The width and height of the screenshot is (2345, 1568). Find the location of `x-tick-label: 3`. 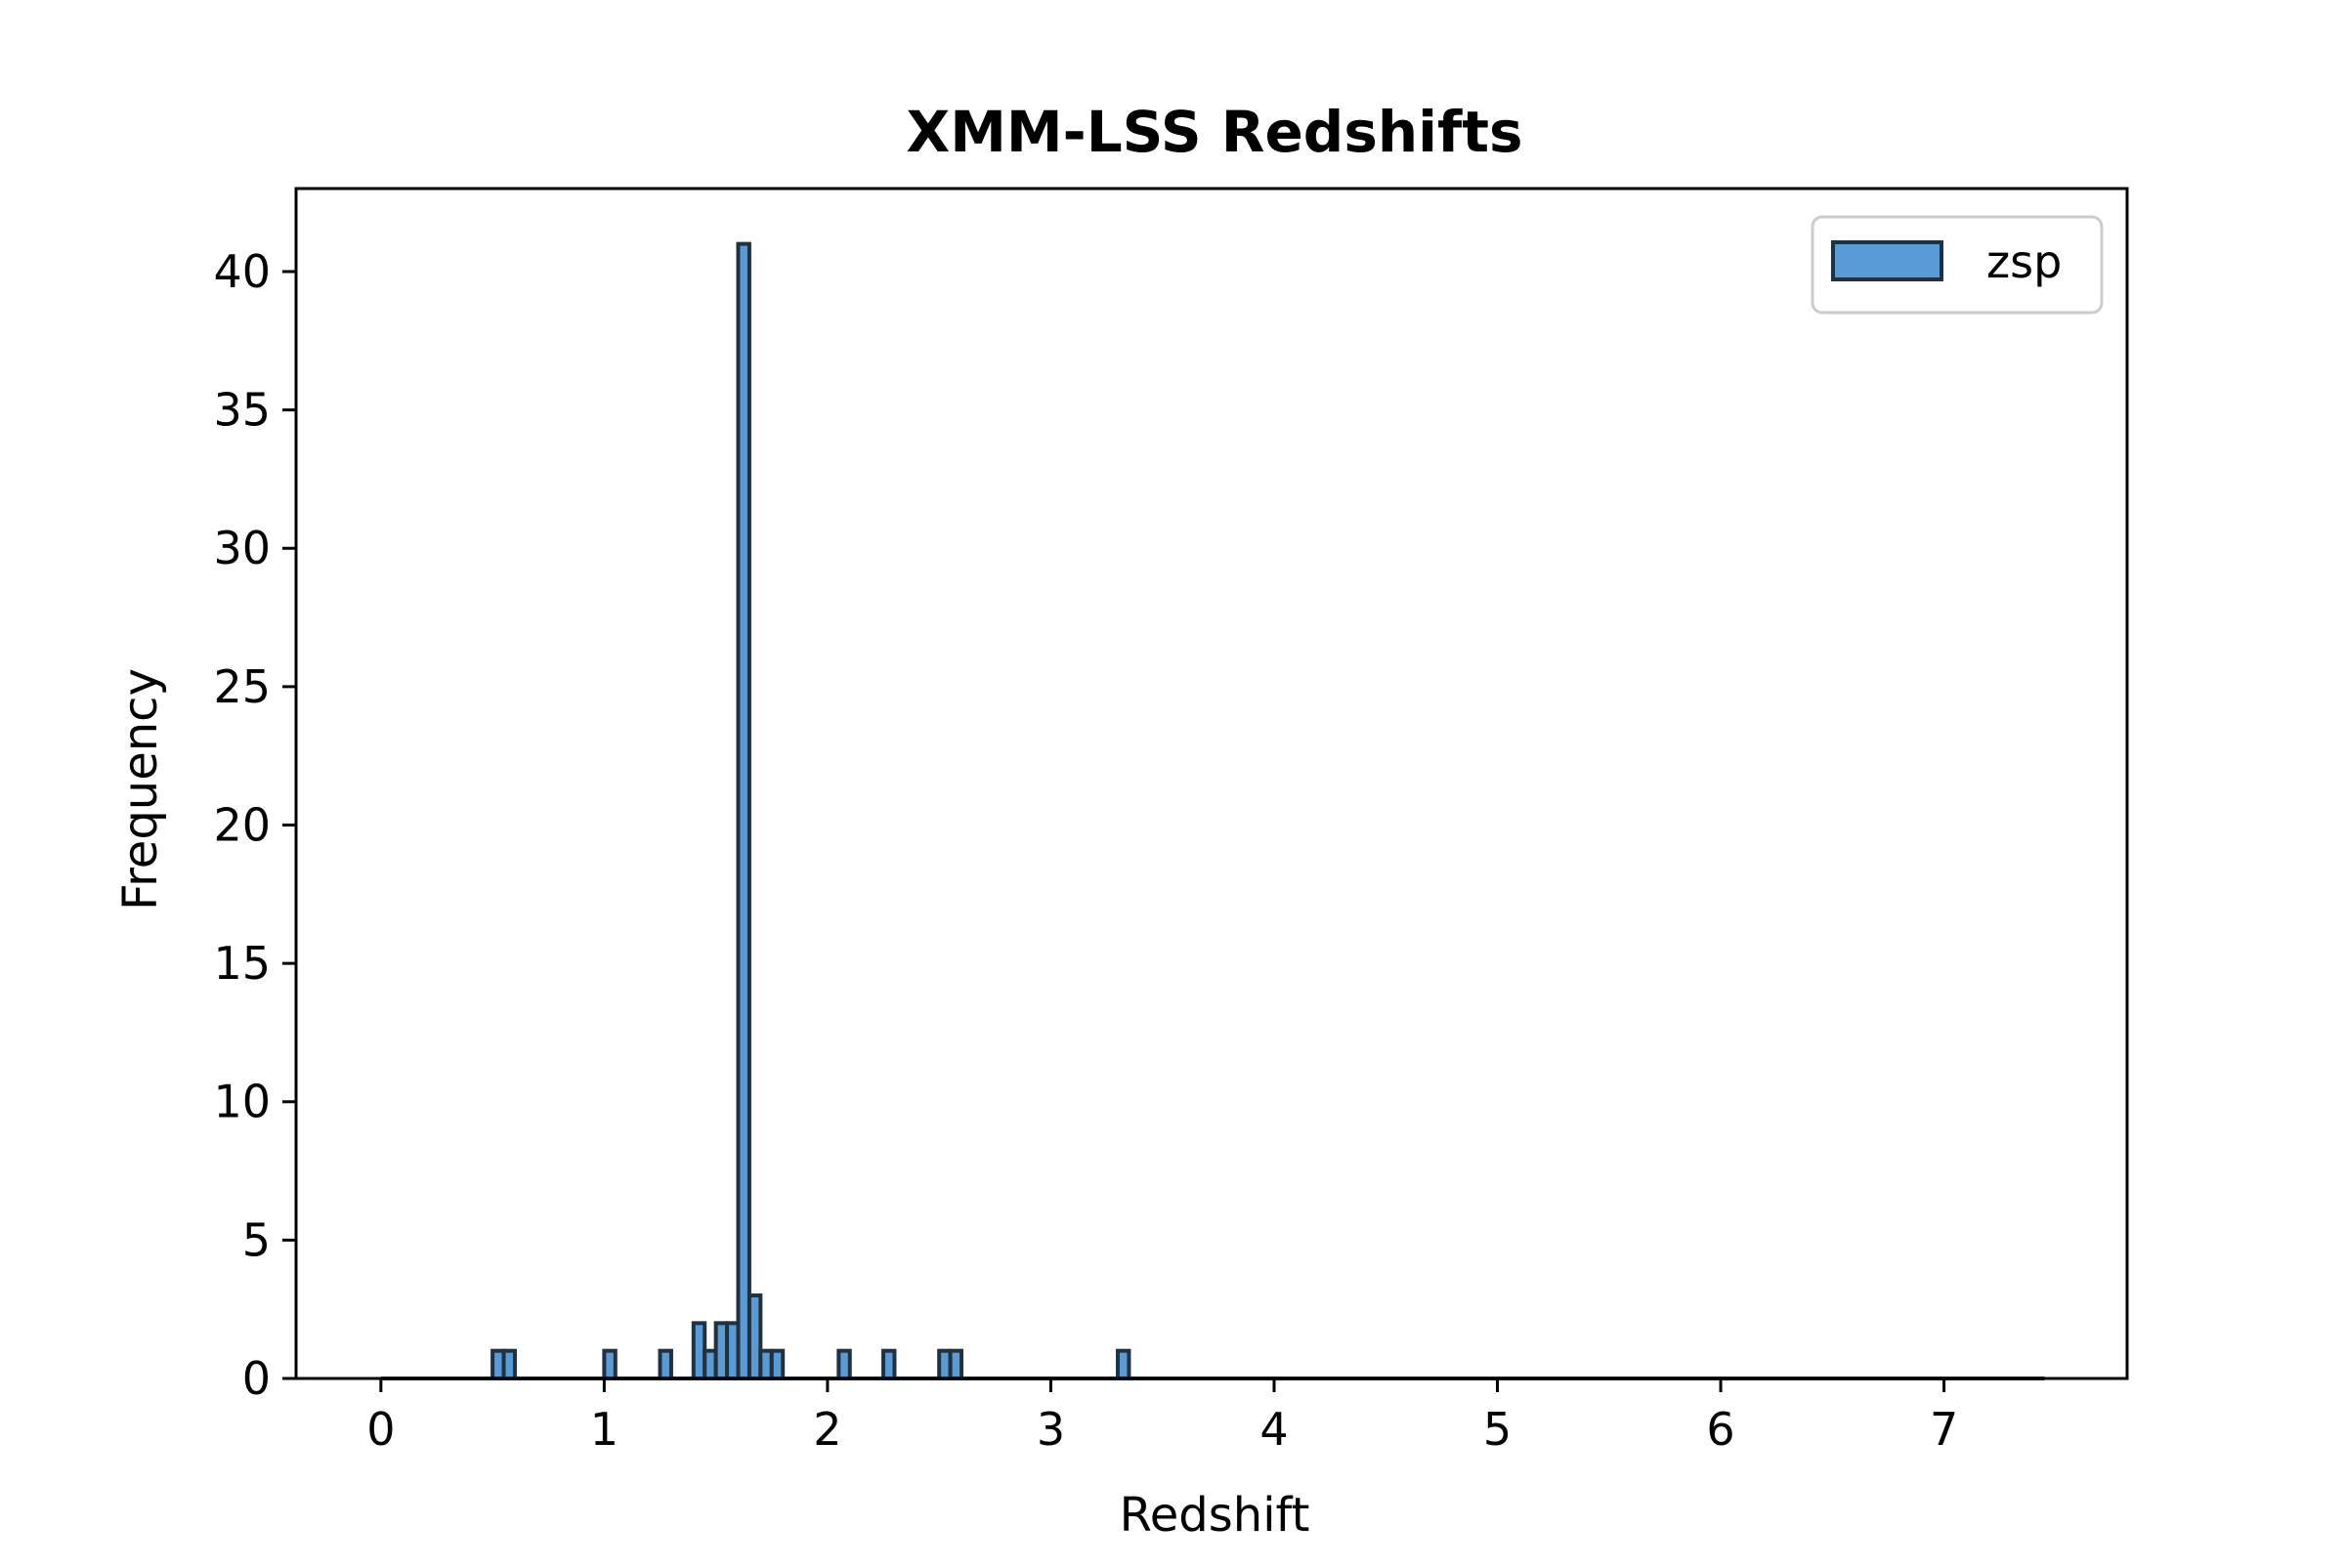

x-tick-label: 3 is located at coordinates (1051, 1429).